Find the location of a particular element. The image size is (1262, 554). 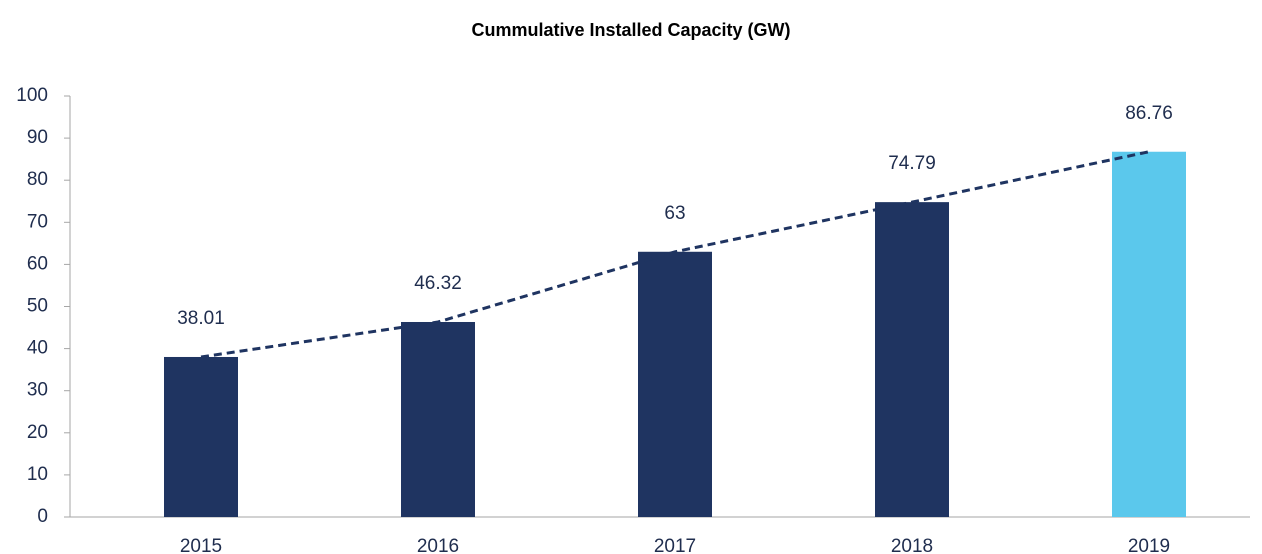

y-tick-label: 0 is located at coordinates (42, 516).